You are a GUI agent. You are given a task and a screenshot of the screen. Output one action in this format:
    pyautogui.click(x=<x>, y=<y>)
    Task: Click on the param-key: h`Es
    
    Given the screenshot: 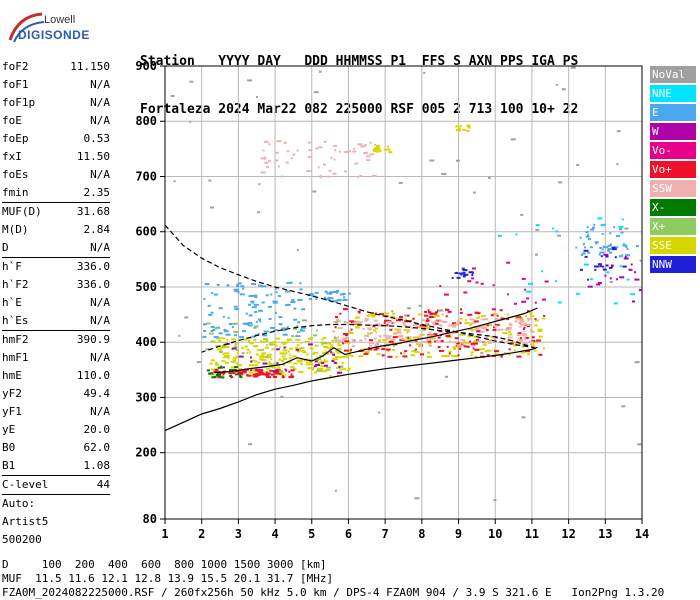 What is the action you would take?
    pyautogui.click(x=15, y=320)
    